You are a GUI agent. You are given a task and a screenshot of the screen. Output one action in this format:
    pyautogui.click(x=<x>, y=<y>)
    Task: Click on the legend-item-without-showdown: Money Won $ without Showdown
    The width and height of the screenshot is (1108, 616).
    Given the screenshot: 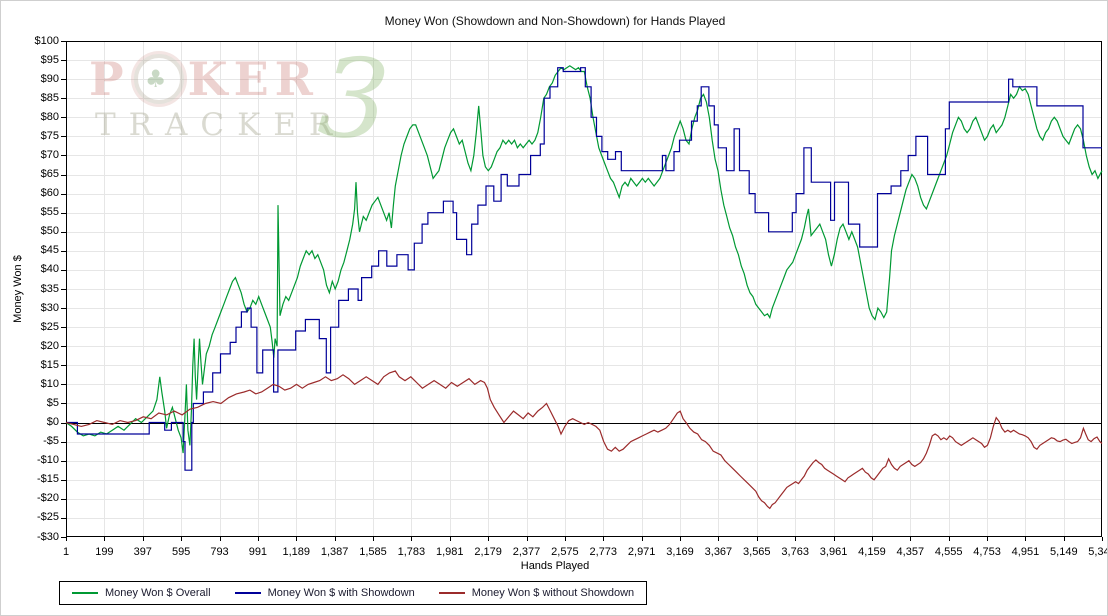 What is the action you would take?
    pyautogui.click(x=536, y=593)
    